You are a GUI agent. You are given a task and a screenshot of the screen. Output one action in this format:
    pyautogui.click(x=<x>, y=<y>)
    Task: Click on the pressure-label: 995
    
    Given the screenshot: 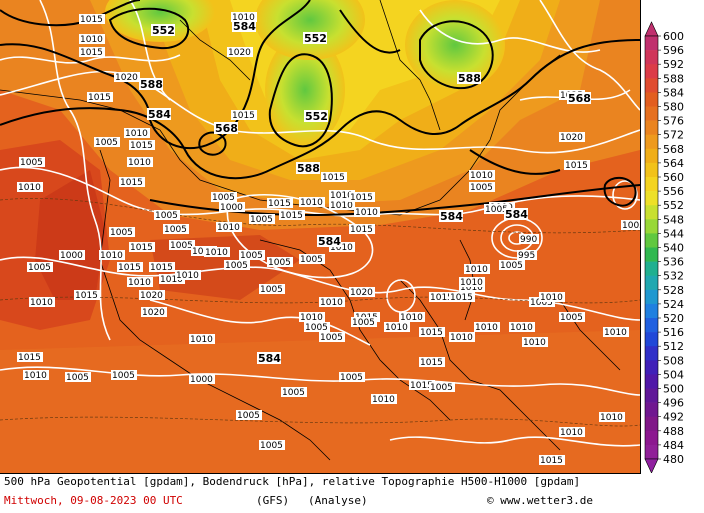 What is the action you would take?
    pyautogui.click(x=526, y=256)
    